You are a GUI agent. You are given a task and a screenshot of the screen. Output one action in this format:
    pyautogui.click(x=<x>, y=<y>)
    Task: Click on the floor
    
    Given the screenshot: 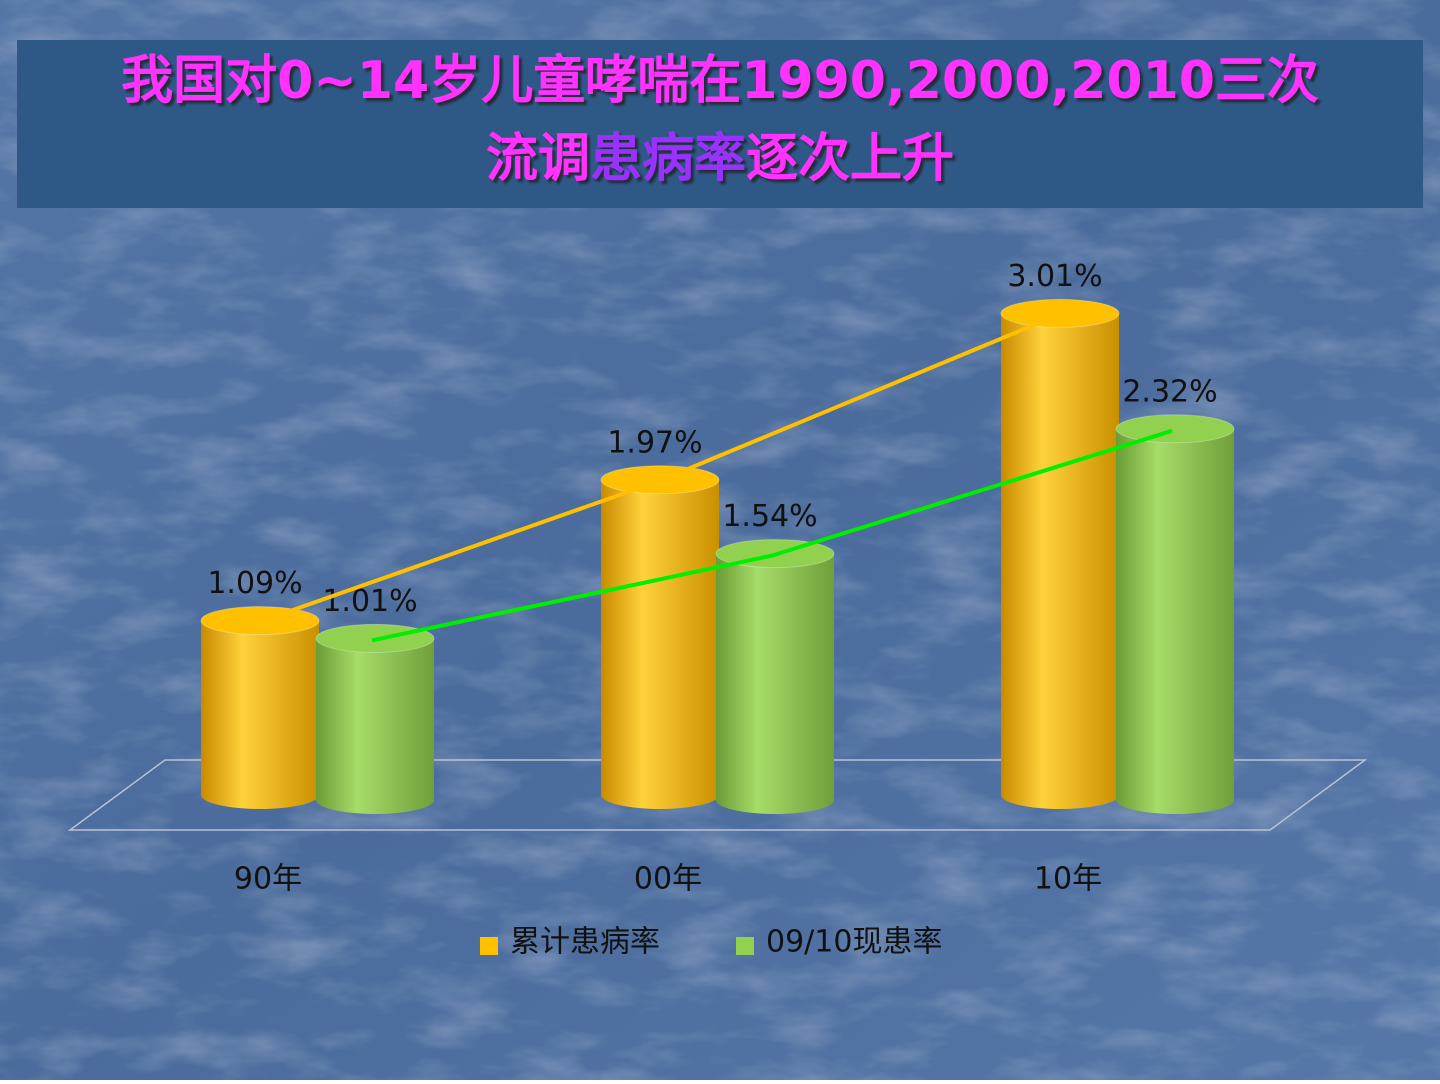 What is the action you would take?
    pyautogui.click(x=717, y=795)
    